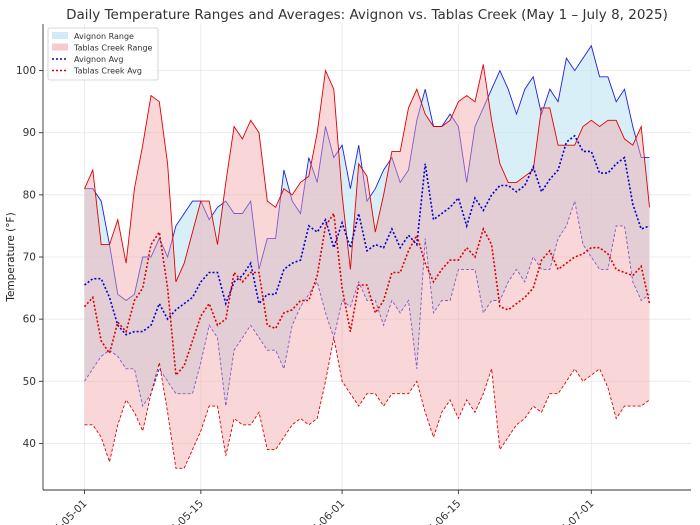 The height and width of the screenshot is (525, 700). I want to click on y-tick-label: 60, so click(29, 320).